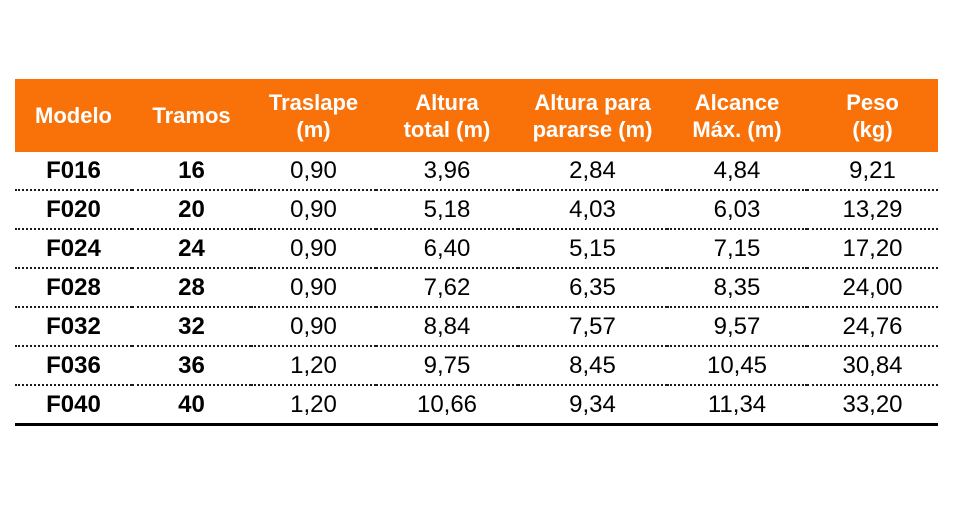  What do you see at coordinates (447, 405) in the screenshot?
I see `cell-altura-total: 10,66` at bounding box center [447, 405].